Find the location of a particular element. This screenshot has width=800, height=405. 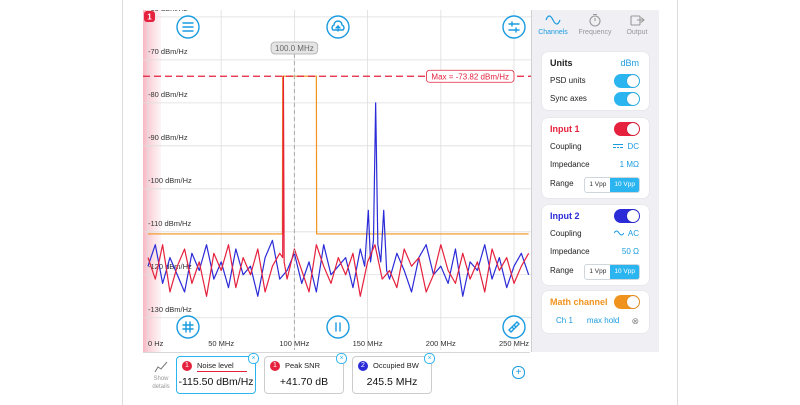

tab-label: Channels is located at coordinates (553, 32).